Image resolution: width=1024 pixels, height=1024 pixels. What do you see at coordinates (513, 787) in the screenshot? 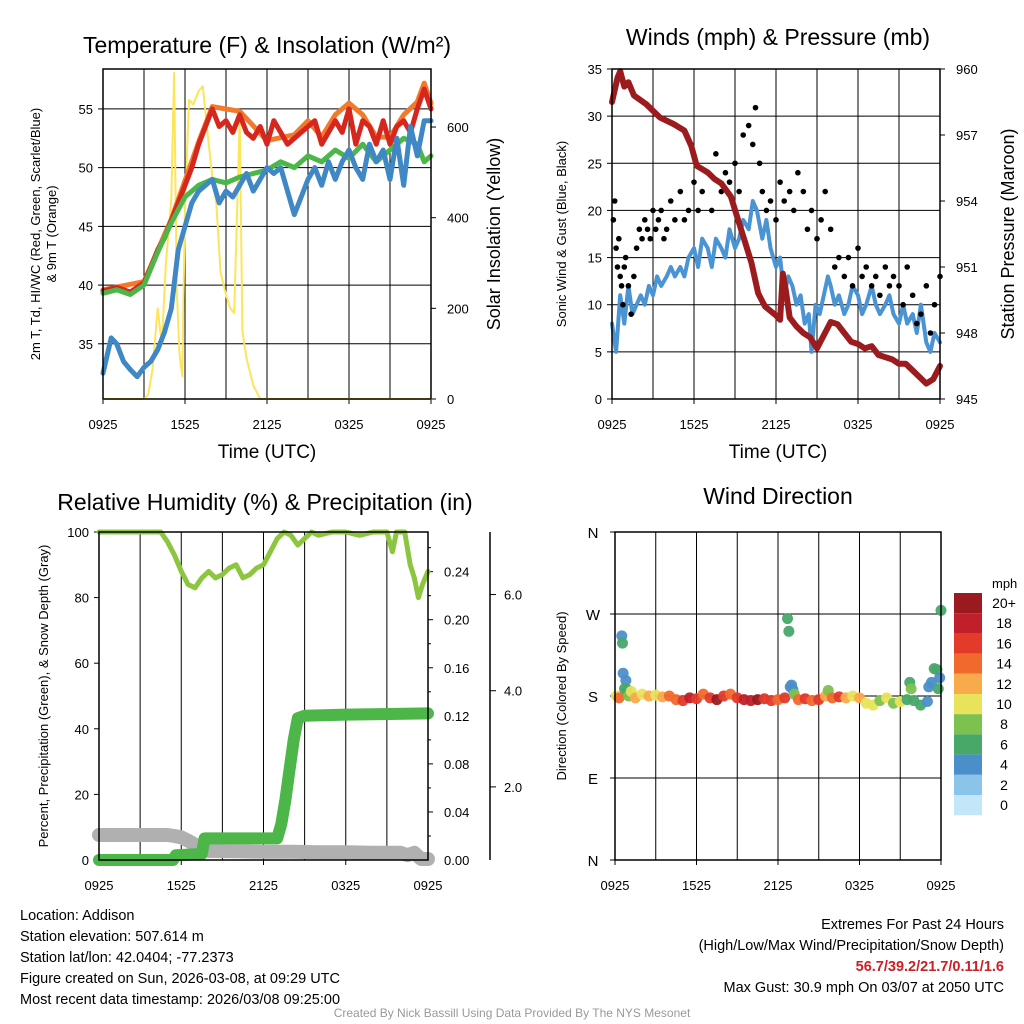
I see `snow-y-tick-label: 2.0` at bounding box center [513, 787].